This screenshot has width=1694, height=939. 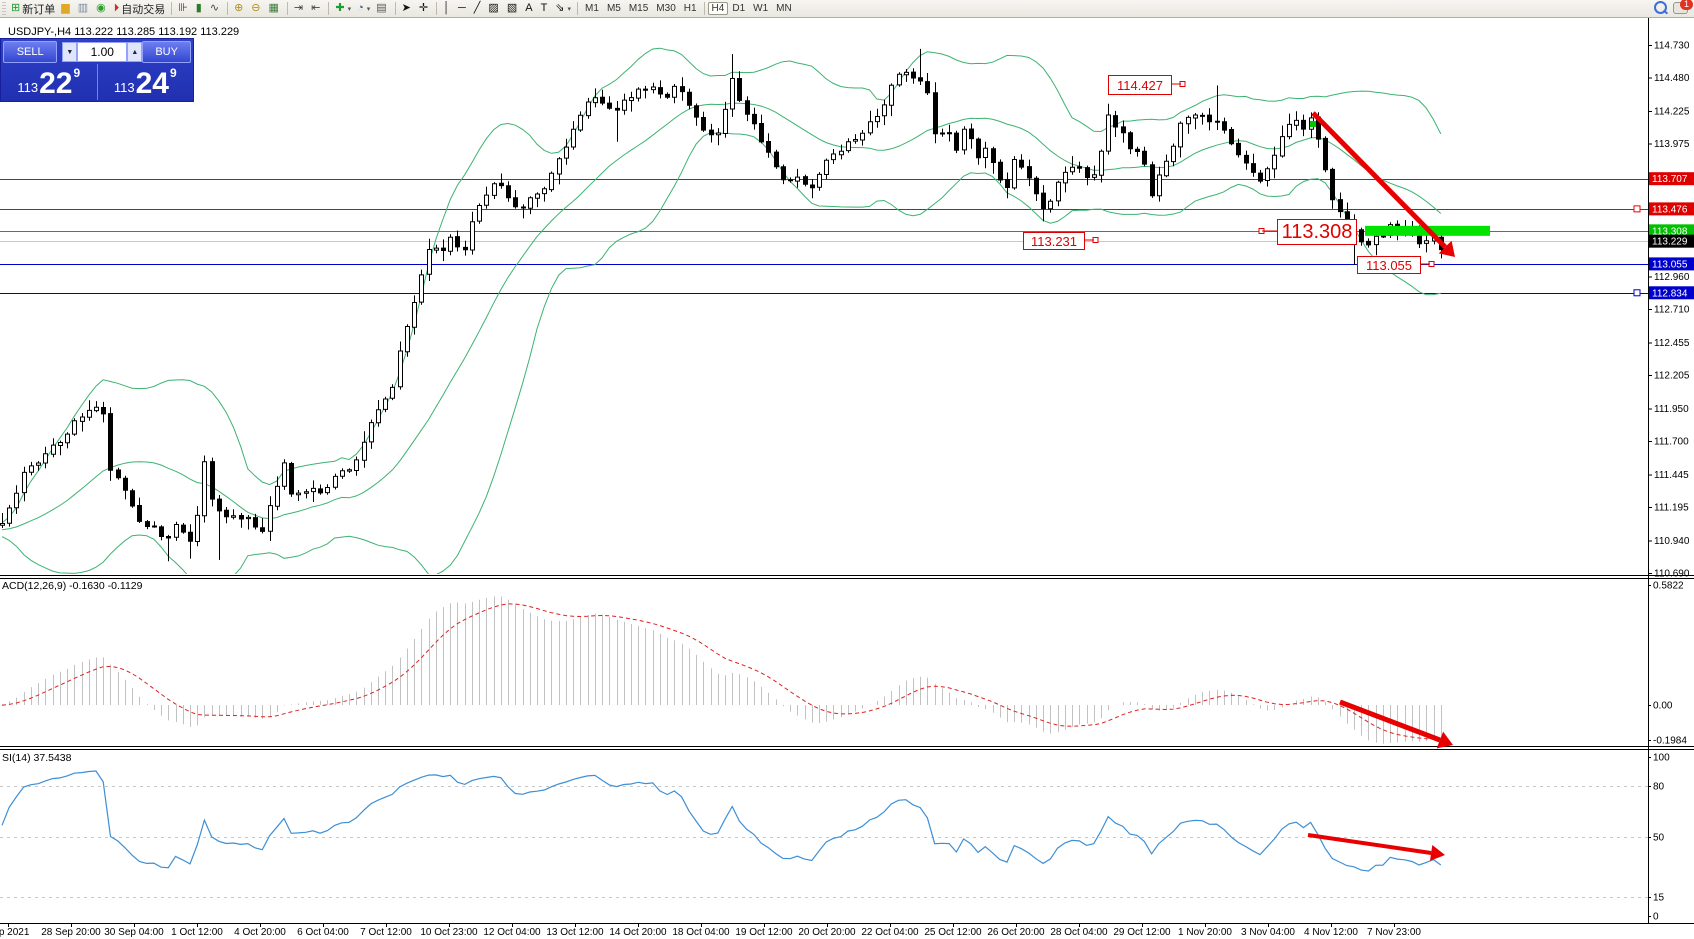 What do you see at coordinates (37, 758) in the screenshot?
I see `rsi-header: SI(14) 37.5438` at bounding box center [37, 758].